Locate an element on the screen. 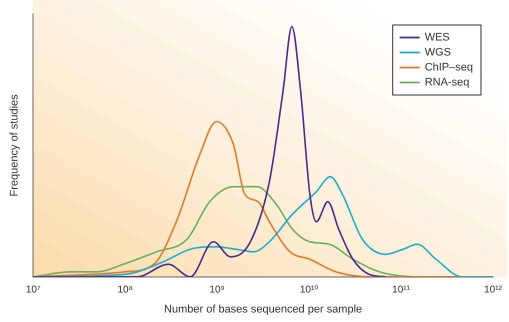 This screenshot has width=509, height=322. x-axis-title: Number of bases sequenced per sample is located at coordinates (263, 309).